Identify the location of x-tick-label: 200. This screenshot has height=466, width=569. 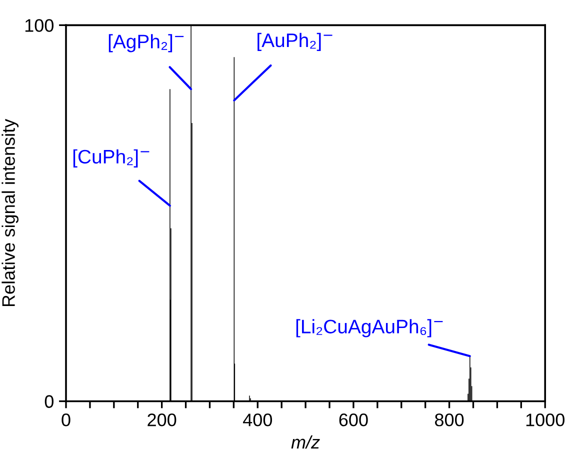
(162, 420).